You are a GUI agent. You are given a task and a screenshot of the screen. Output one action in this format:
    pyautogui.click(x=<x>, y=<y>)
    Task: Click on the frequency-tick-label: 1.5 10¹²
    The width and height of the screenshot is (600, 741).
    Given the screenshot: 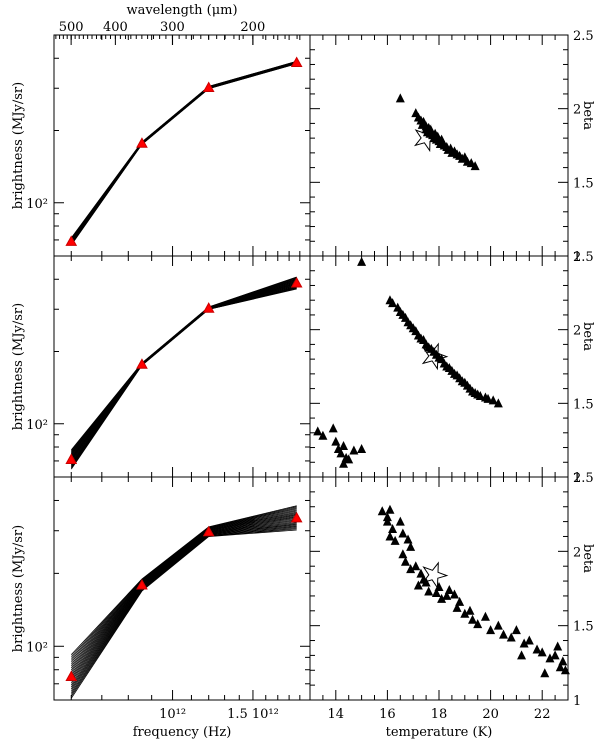 What is the action you would take?
    pyautogui.click(x=253, y=714)
    